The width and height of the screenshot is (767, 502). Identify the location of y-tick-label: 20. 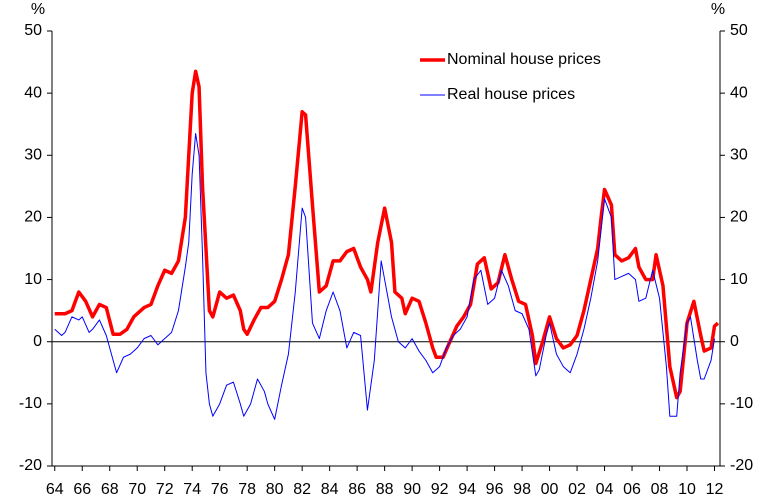
(33, 217).